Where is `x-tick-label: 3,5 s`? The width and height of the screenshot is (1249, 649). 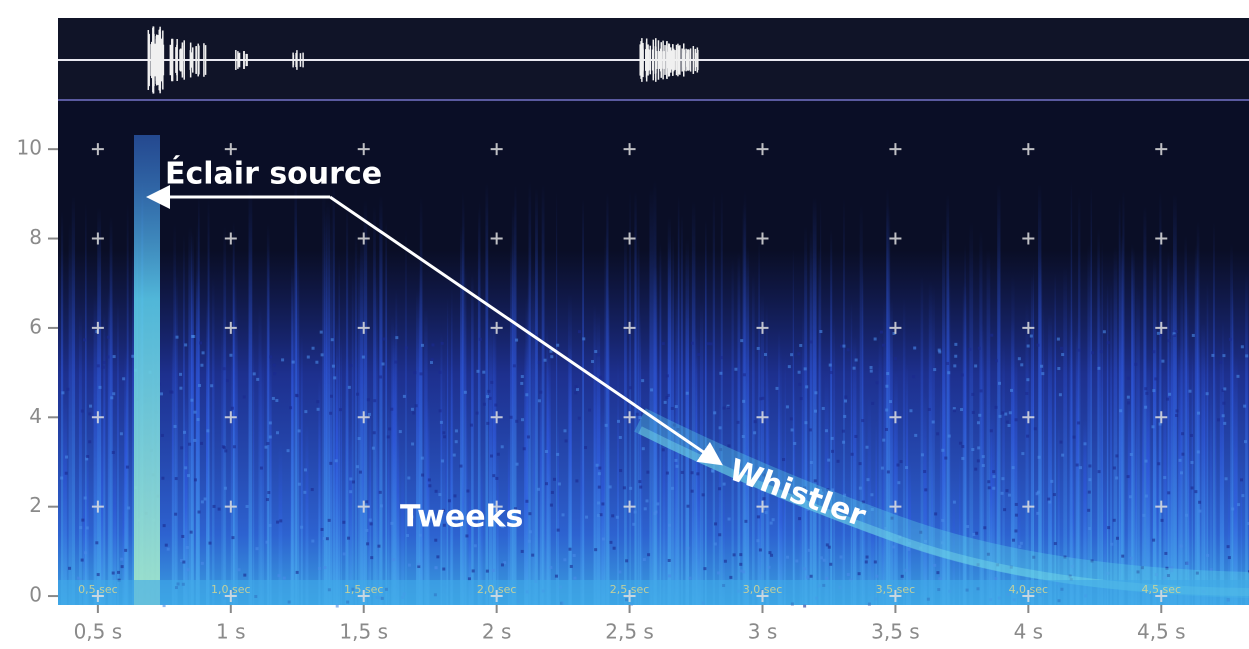 x-tick-label: 3,5 s is located at coordinates (895, 632).